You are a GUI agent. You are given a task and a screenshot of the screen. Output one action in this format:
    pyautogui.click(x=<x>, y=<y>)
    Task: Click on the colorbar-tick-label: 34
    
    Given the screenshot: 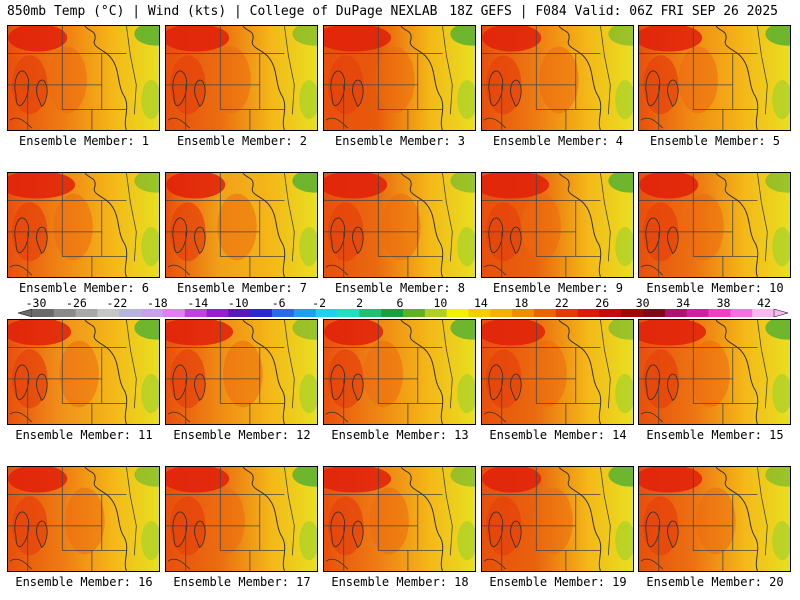 What is the action you would take?
    pyautogui.click(x=683, y=303)
    